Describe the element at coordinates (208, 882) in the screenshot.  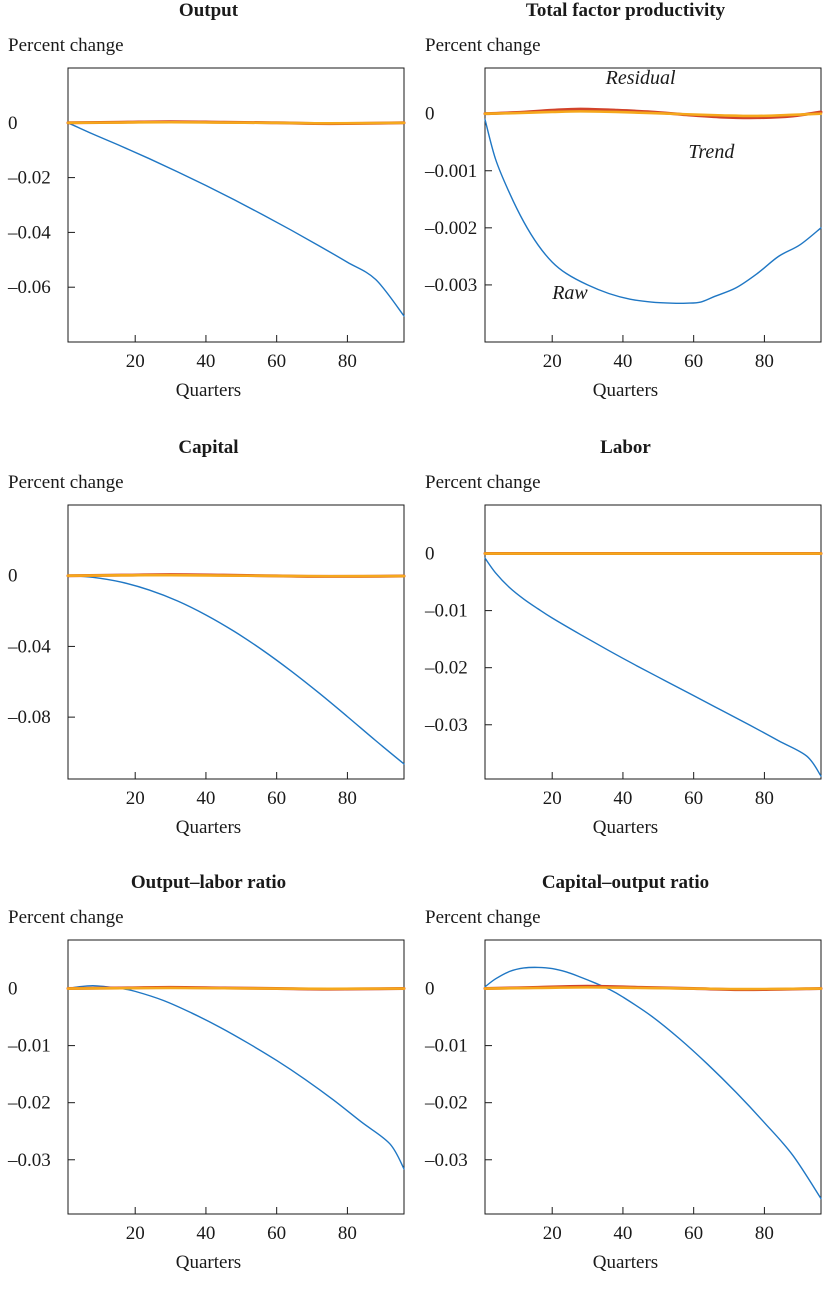
I see `chart-title: Output–labor ratio` at that location.